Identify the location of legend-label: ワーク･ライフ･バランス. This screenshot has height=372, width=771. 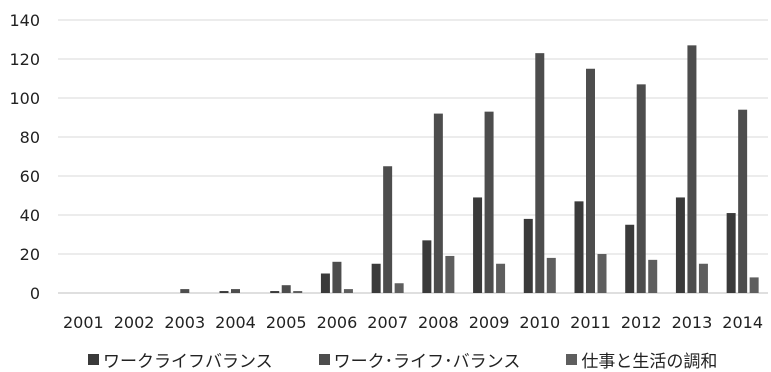
(427, 361).